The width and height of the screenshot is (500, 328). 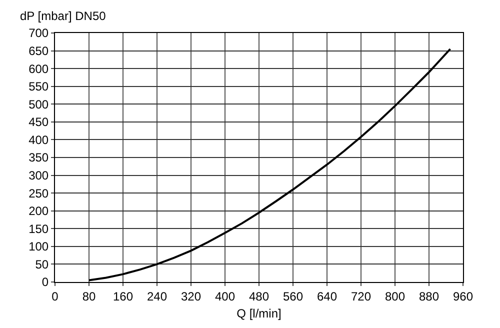 I want to click on x-tick-label: 880, so click(x=429, y=296).